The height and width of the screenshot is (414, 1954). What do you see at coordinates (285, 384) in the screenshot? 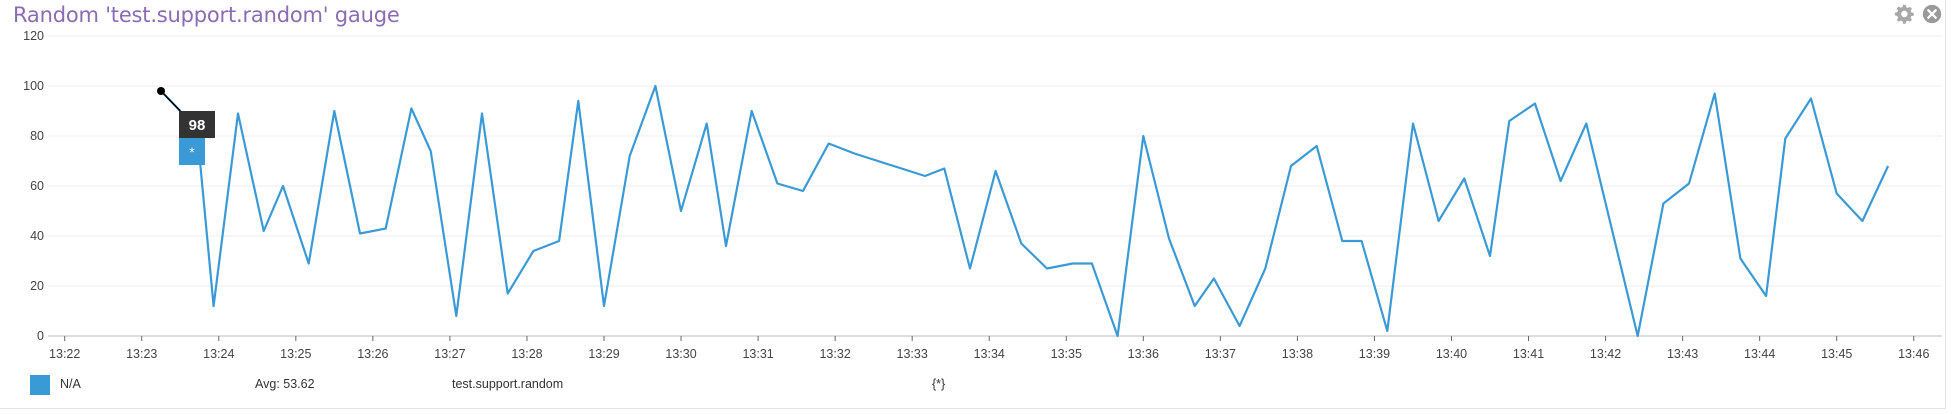
I see `legend-avg: Avg: 53.62` at bounding box center [285, 384].